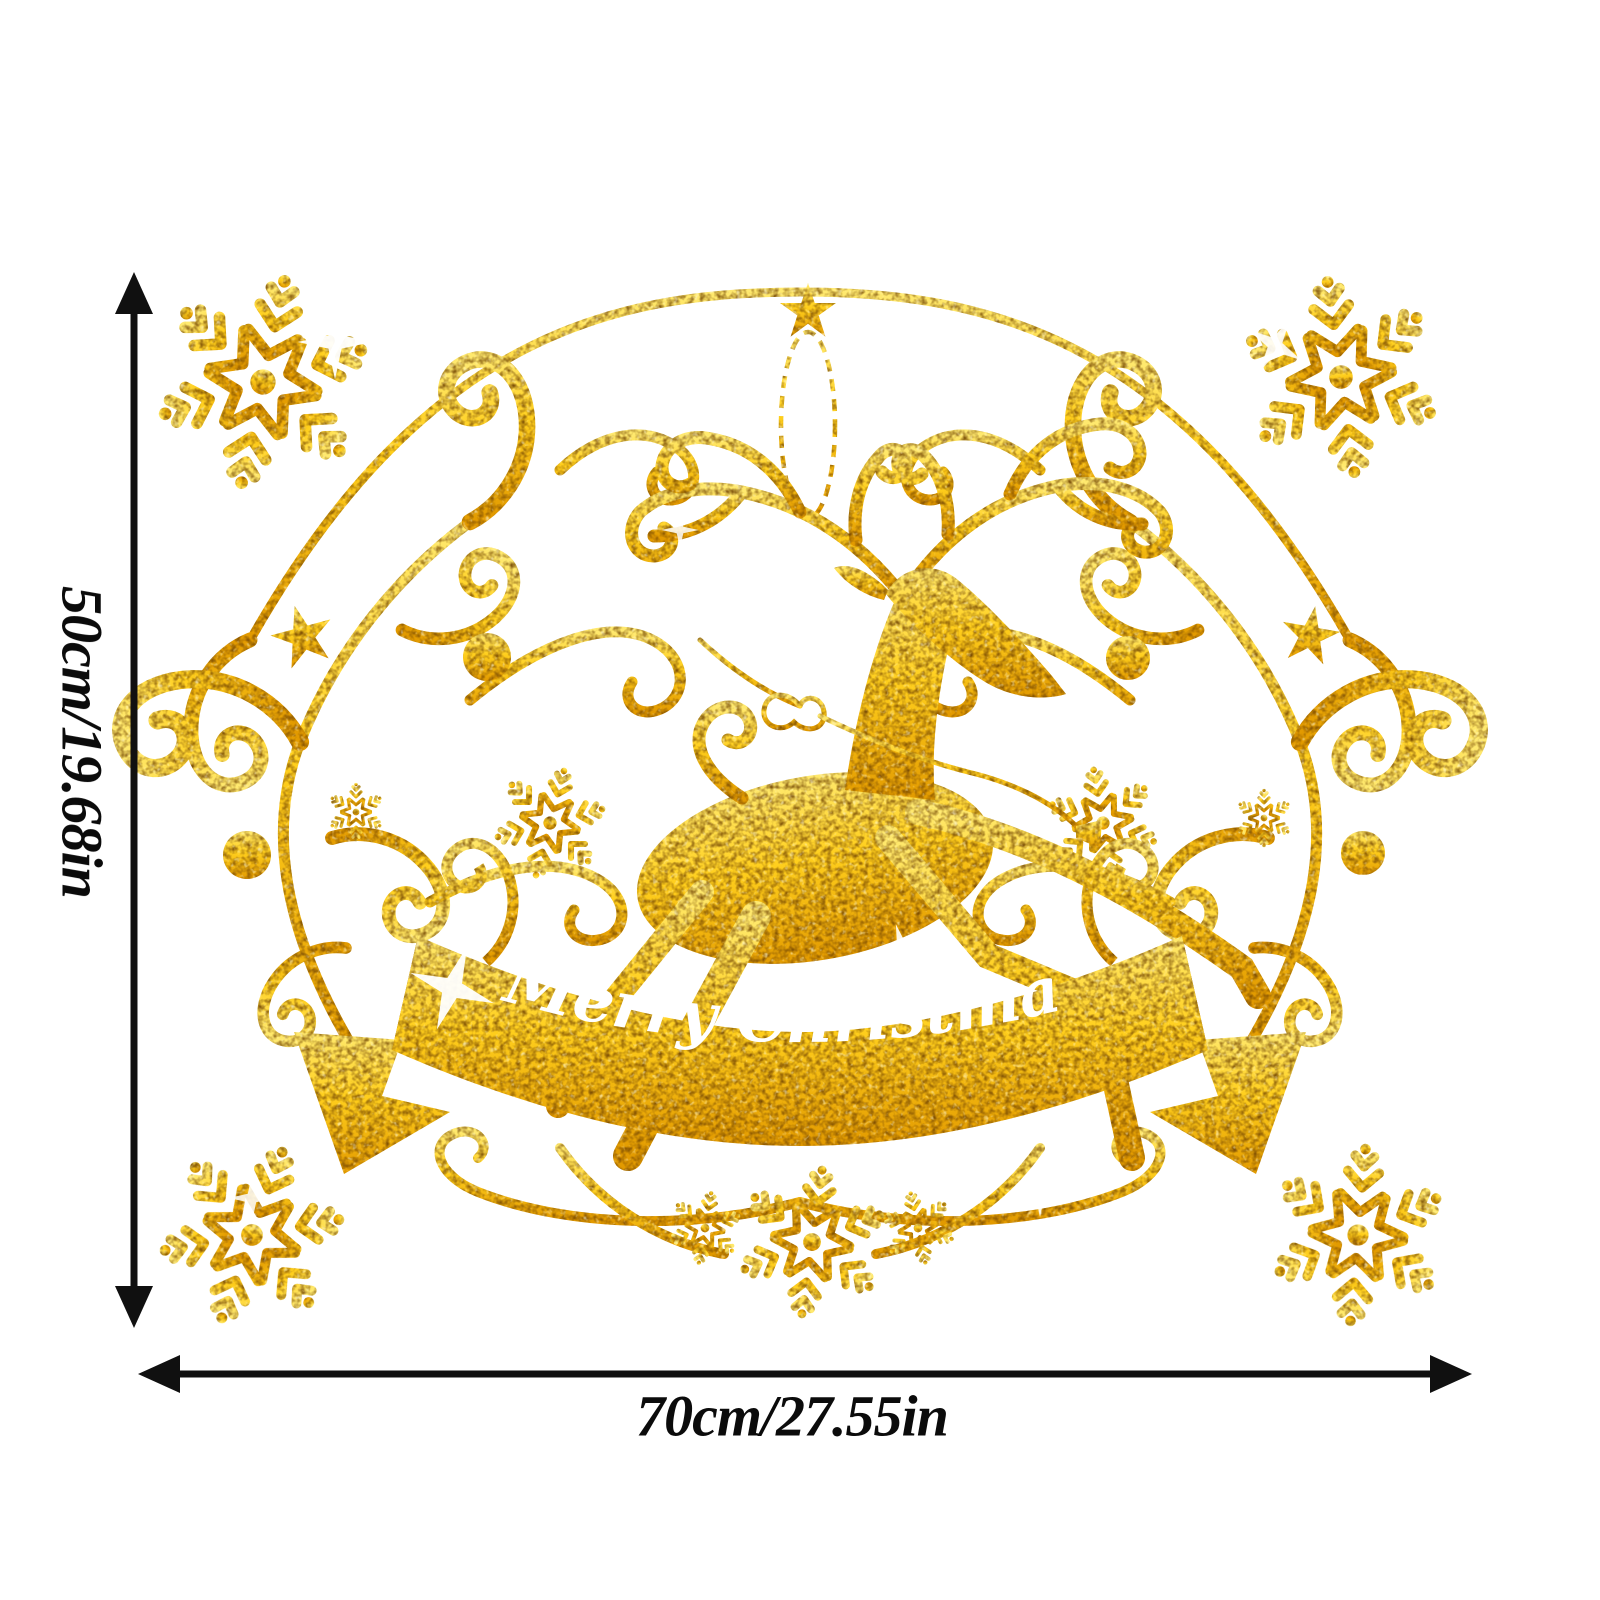 The height and width of the screenshot is (1600, 1600). I want to click on reindeer-body, so click(851, 765).